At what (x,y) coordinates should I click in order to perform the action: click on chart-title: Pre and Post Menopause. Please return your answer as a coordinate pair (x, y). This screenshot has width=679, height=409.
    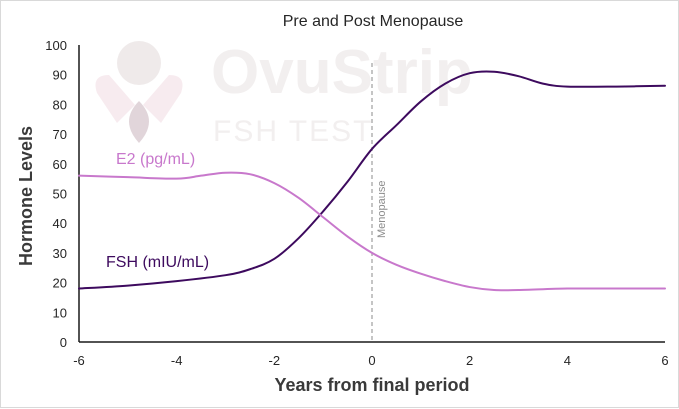
    Looking at the image, I should click on (373, 21).